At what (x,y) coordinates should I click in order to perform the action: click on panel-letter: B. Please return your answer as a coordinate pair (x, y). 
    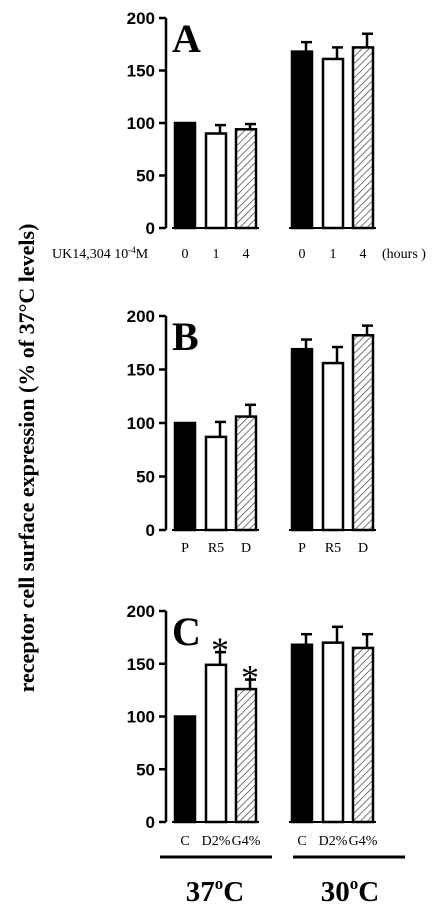
    Looking at the image, I should click on (185, 336).